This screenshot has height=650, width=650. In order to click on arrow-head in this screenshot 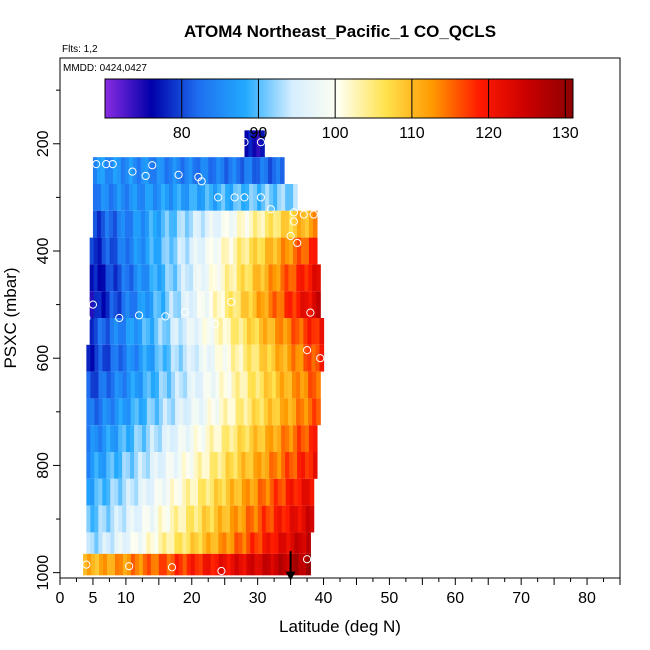, I will do `click(290, 576)`.